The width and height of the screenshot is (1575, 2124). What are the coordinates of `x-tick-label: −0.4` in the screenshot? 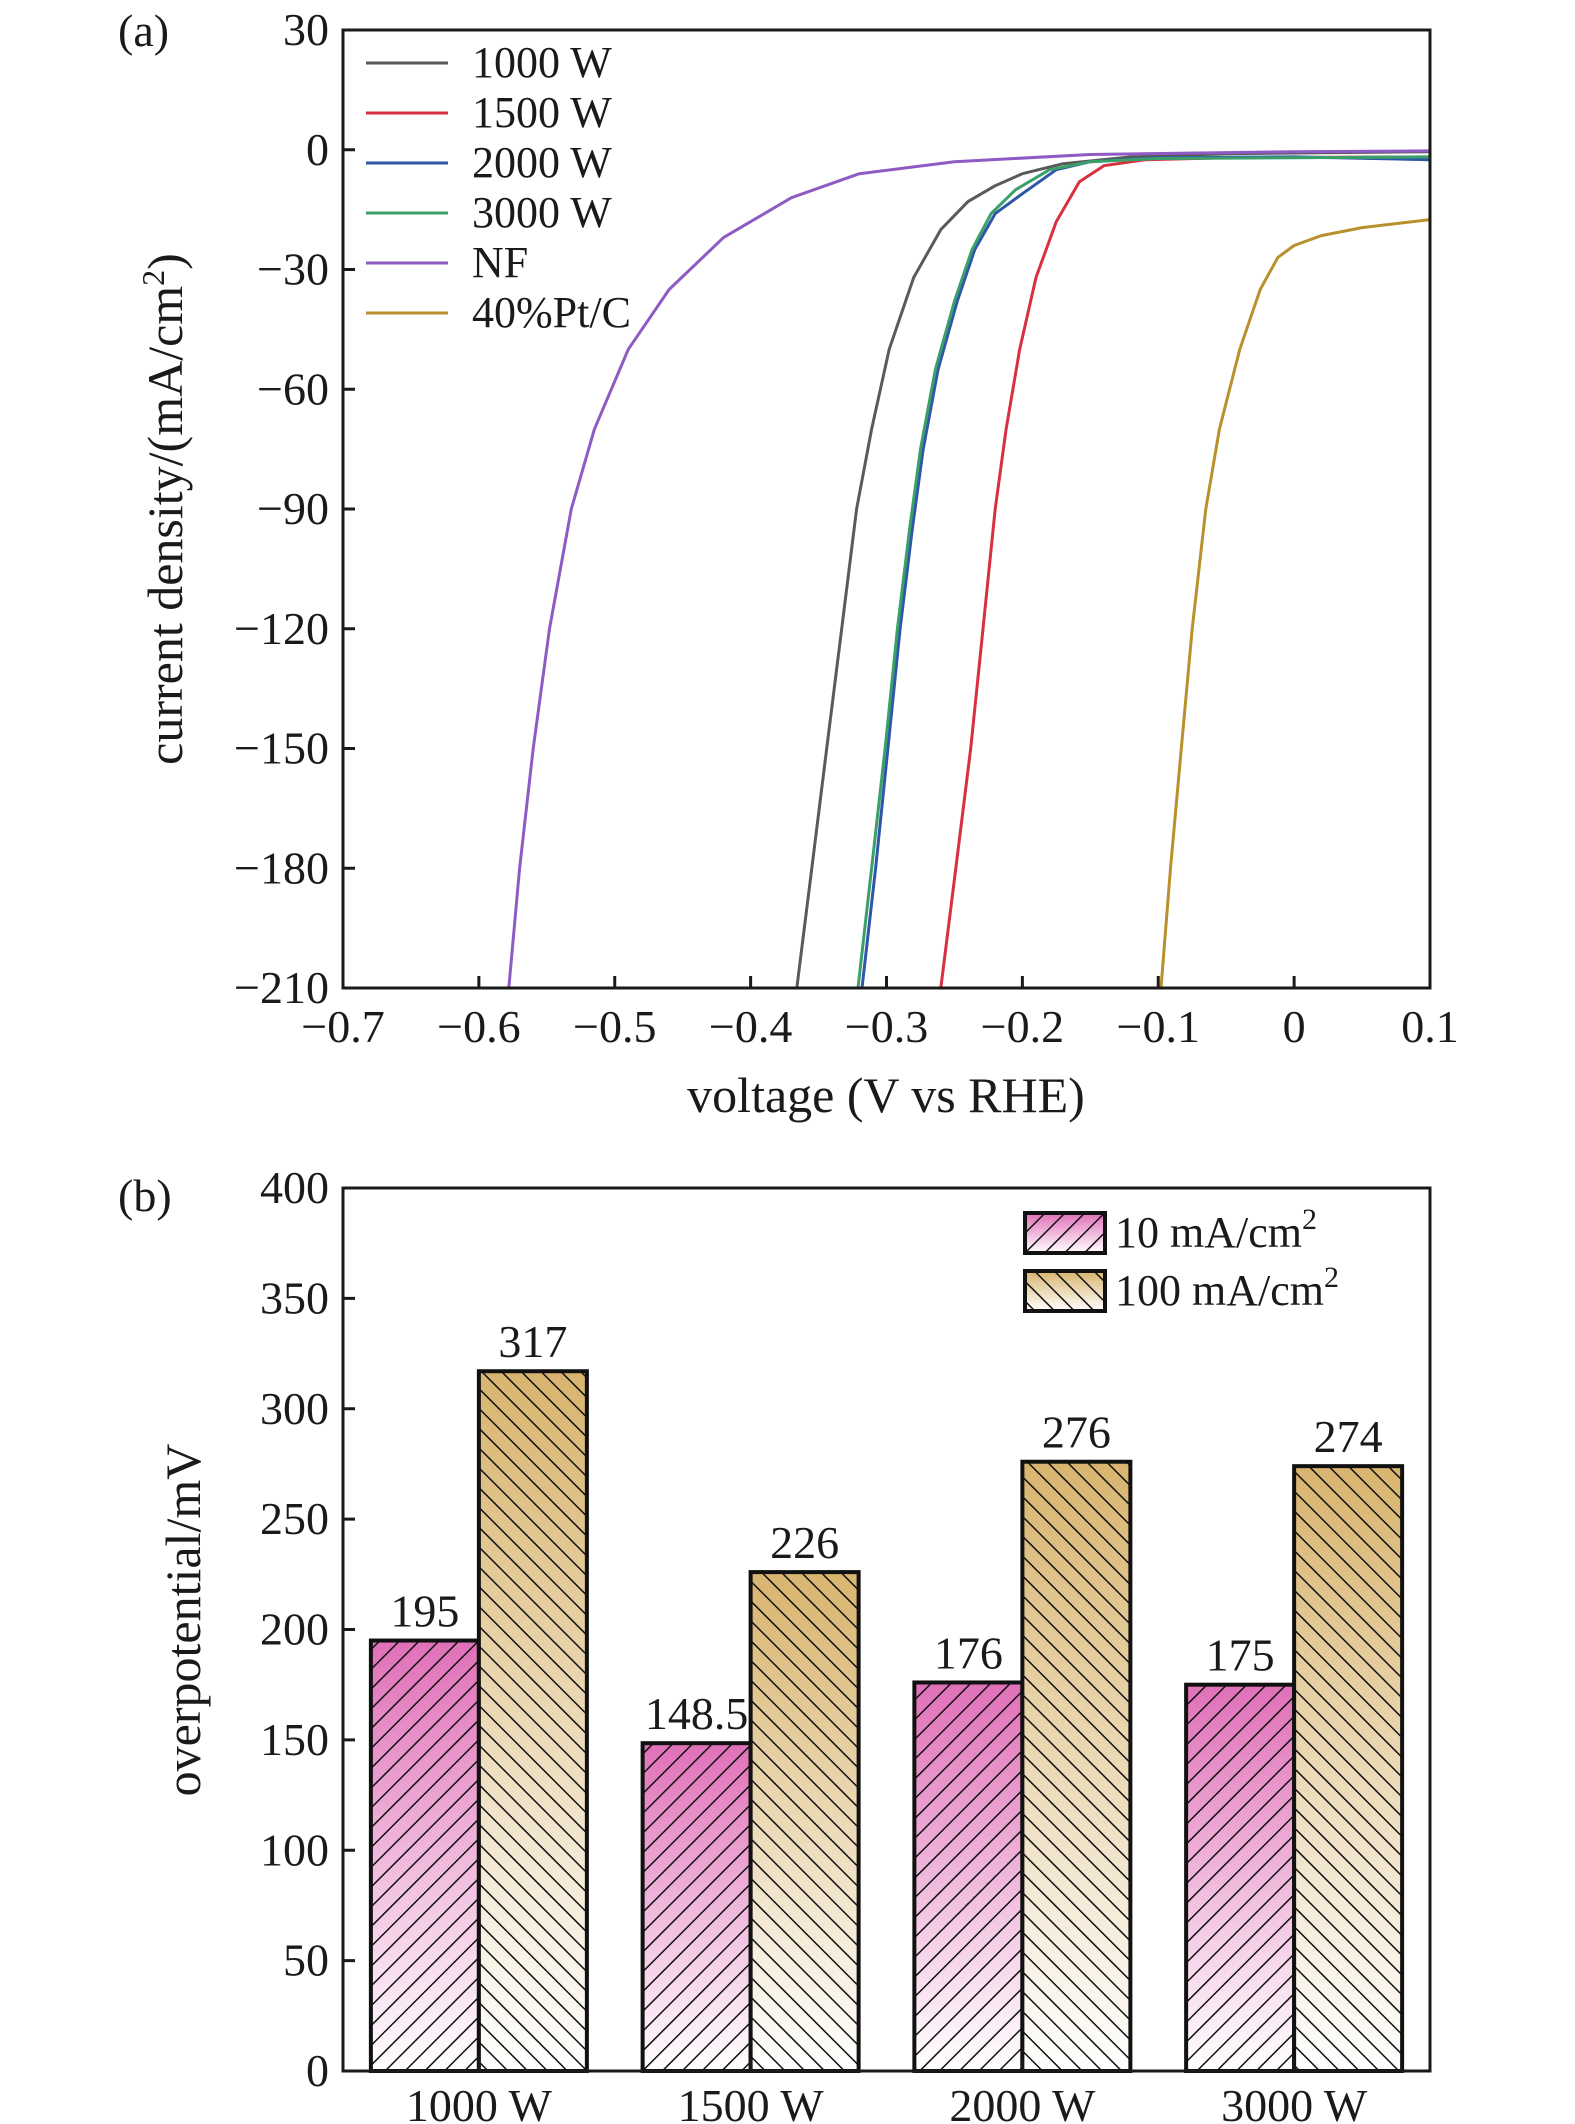 It's located at (750, 1026).